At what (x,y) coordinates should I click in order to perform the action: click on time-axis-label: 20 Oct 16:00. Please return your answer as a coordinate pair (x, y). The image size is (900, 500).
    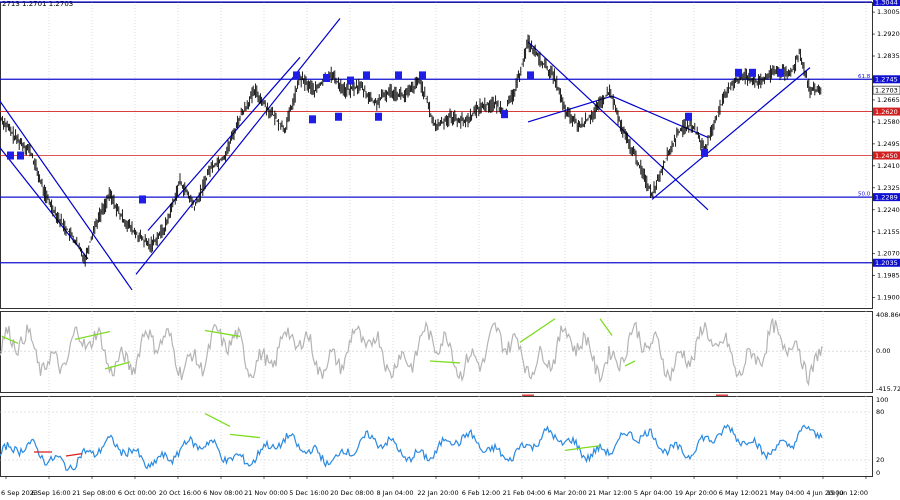
    Looking at the image, I should click on (180, 493).